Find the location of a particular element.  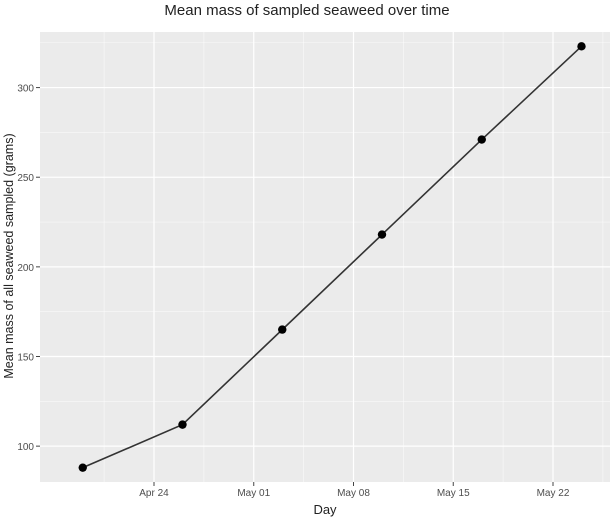

y-tick-label: 150 is located at coordinates (25, 358).